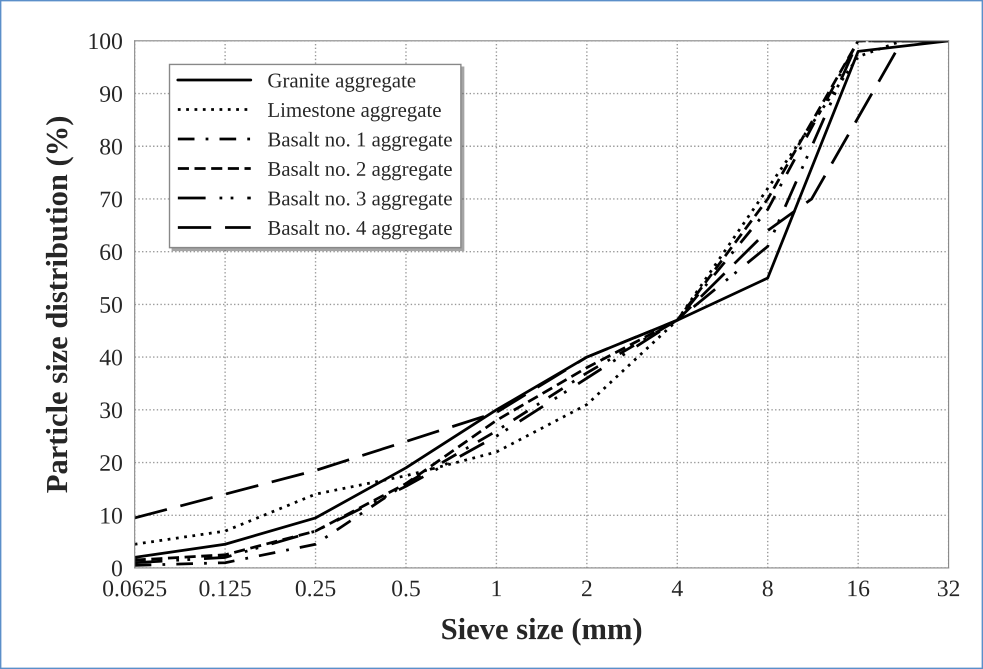 Image resolution: width=983 pixels, height=669 pixels. Describe the element at coordinates (360, 200) in the screenshot. I see `legend-label: Basalt no. 3 aggregate` at that location.